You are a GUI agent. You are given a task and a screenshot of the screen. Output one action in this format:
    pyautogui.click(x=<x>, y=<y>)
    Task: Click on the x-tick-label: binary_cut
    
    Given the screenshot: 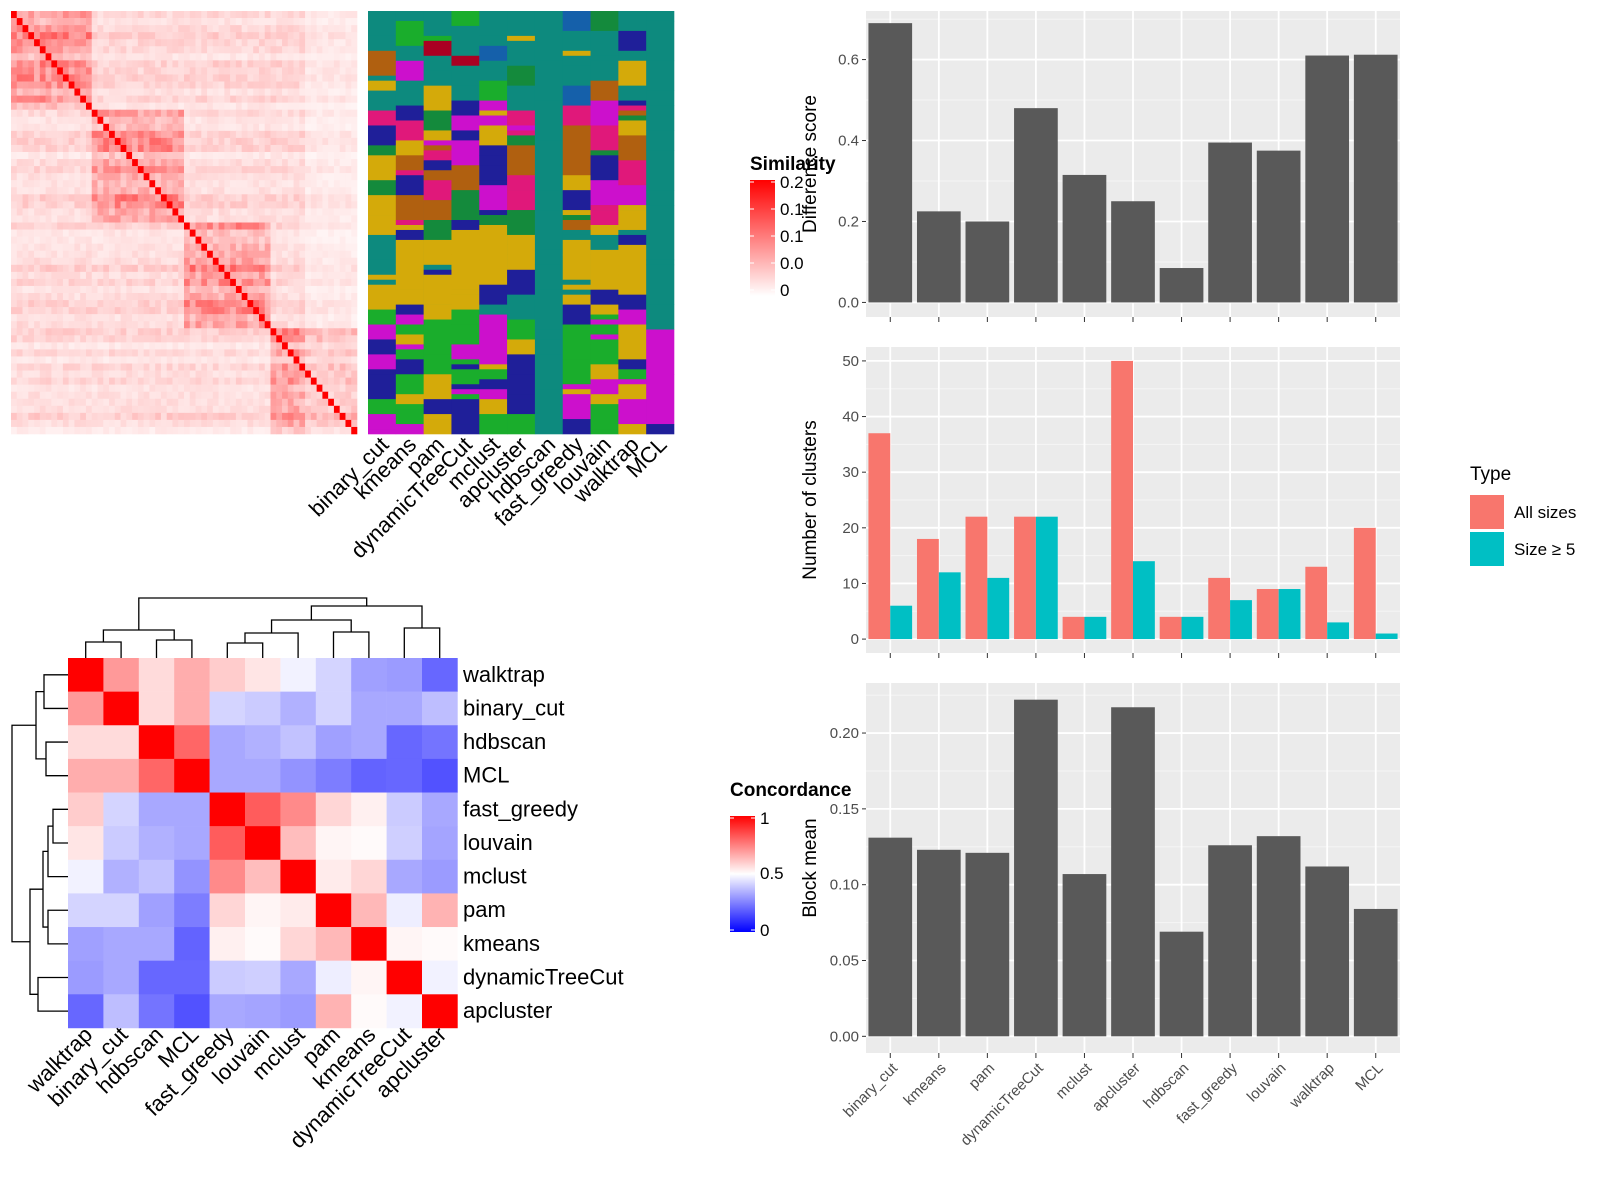 What is the action you would take?
    pyautogui.click(x=871, y=1090)
    